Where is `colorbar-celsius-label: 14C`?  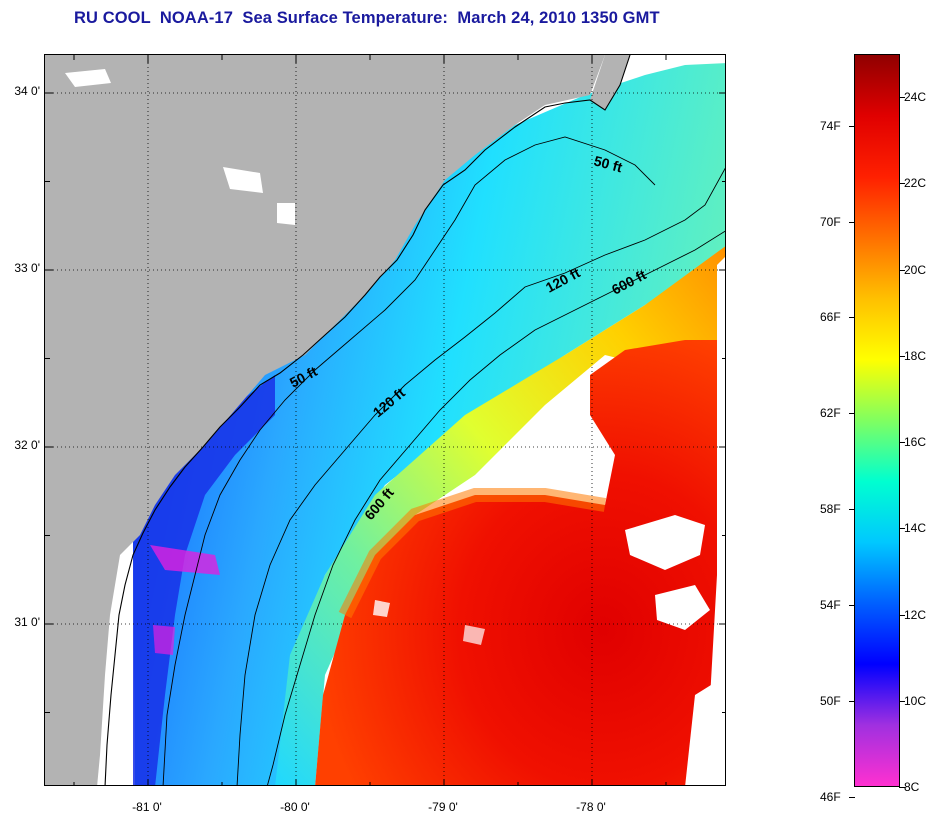 colorbar-celsius-label: 14C is located at coordinates (915, 528).